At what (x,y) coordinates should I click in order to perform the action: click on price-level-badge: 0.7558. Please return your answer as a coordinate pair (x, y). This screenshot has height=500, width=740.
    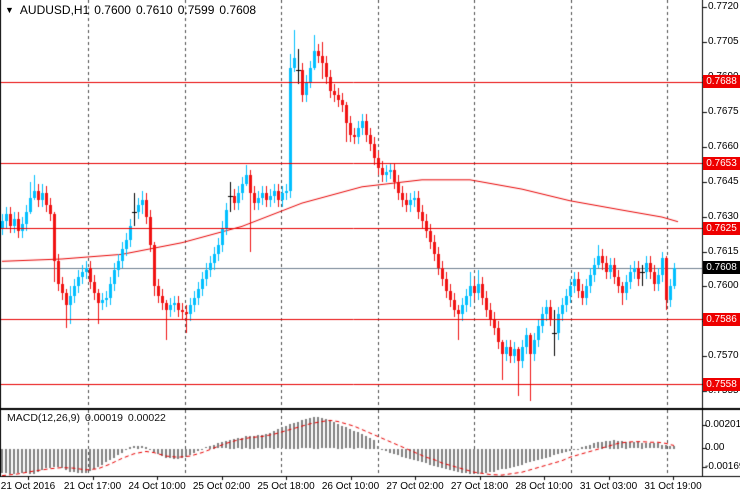
    Looking at the image, I should click on (721, 384).